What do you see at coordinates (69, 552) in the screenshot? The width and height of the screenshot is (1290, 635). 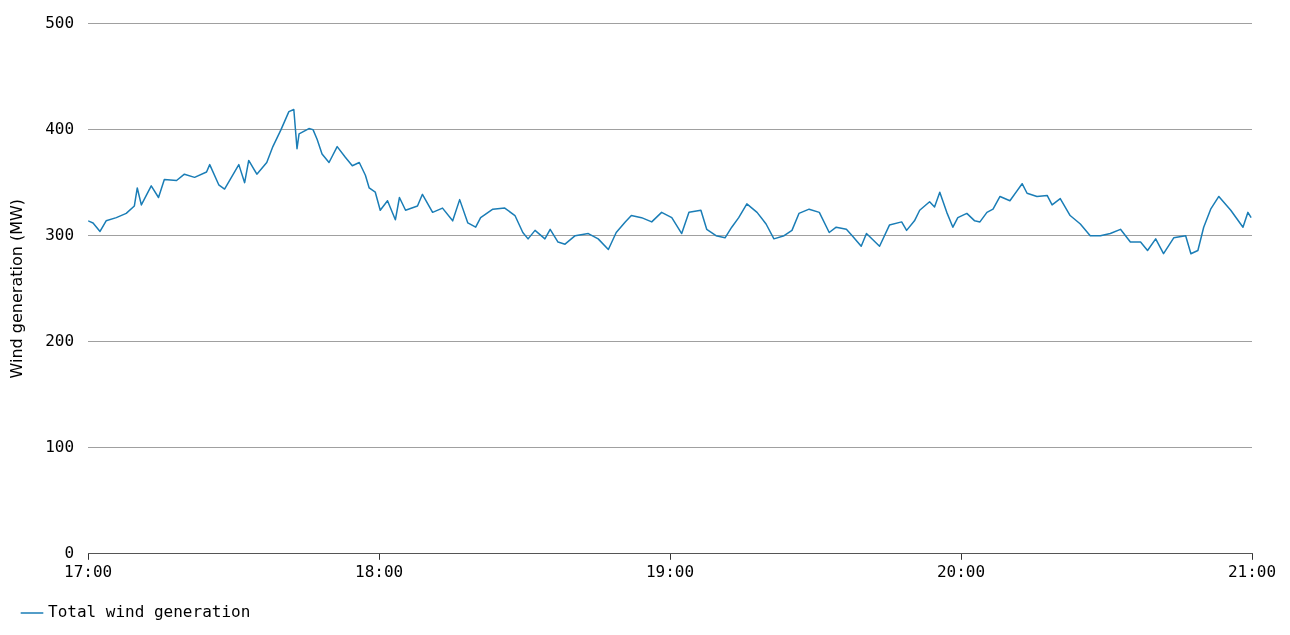 I see `y-tick-label: 0` at bounding box center [69, 552].